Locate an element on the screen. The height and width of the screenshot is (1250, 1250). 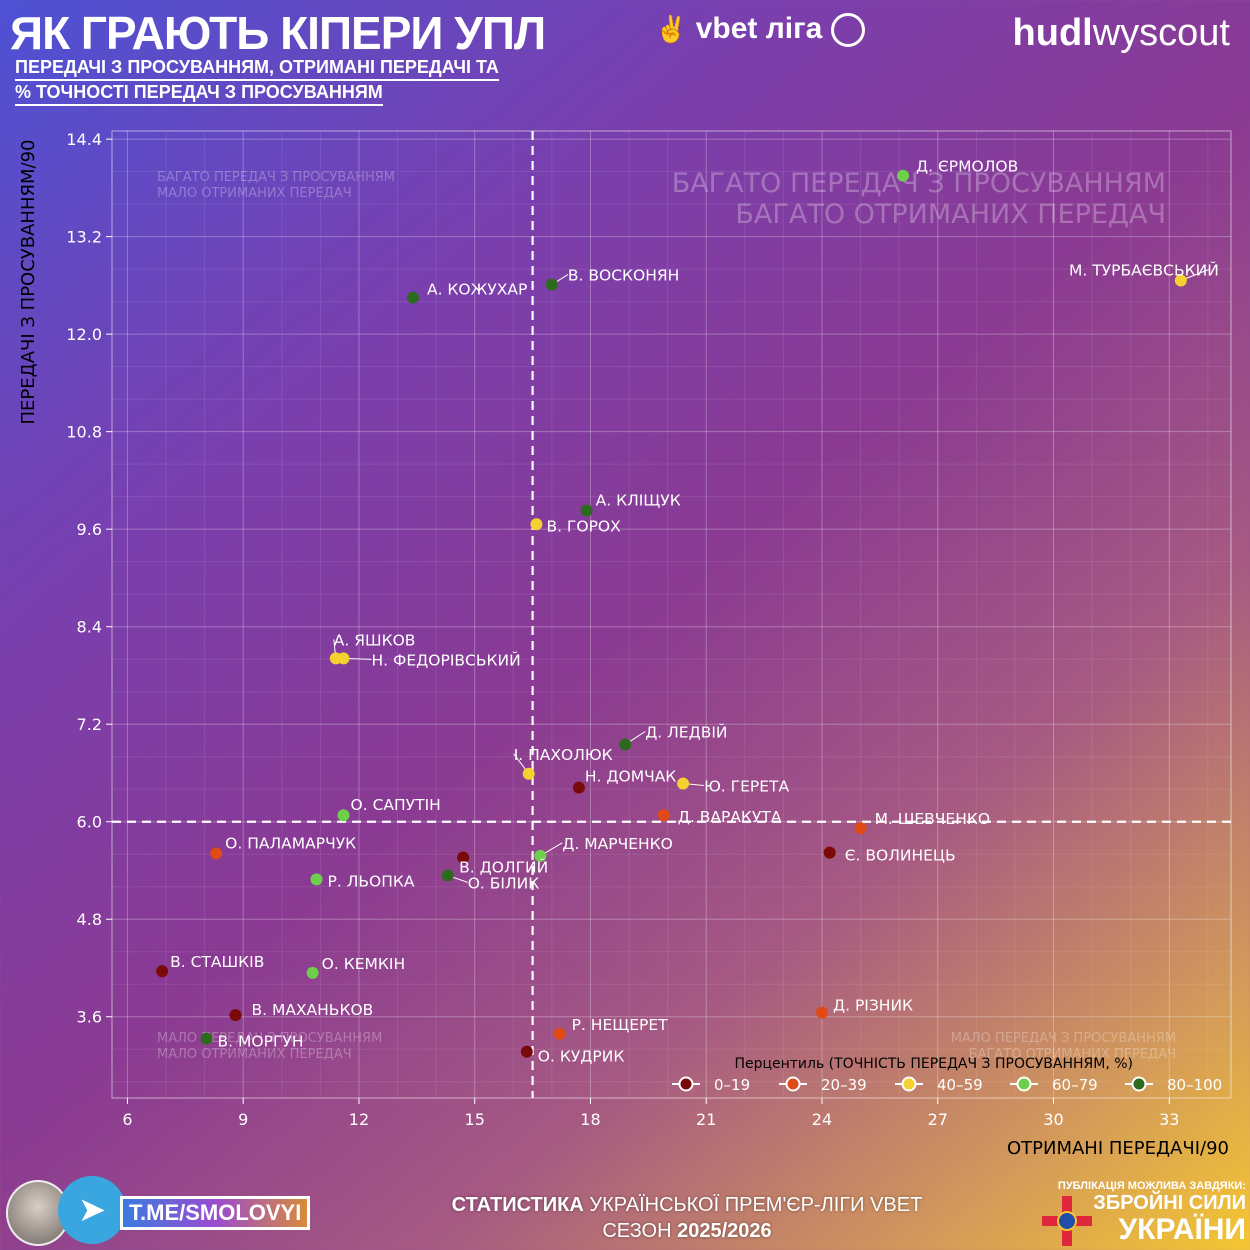
x-tick-label: 27 is located at coordinates (938, 1119).